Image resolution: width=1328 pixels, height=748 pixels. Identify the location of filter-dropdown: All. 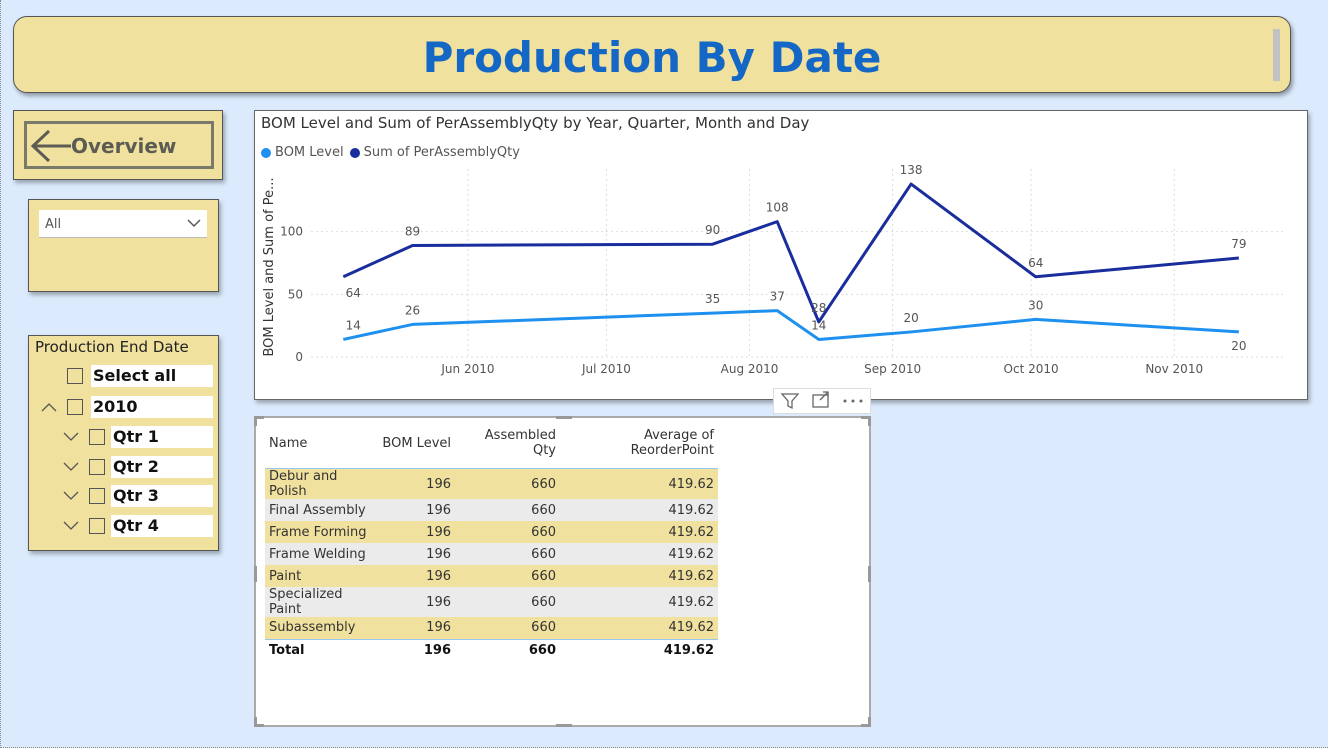
(123, 224).